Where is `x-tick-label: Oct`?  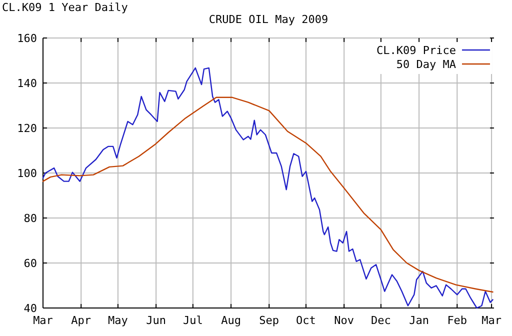 x-tick-label: Oct is located at coordinates (306, 320).